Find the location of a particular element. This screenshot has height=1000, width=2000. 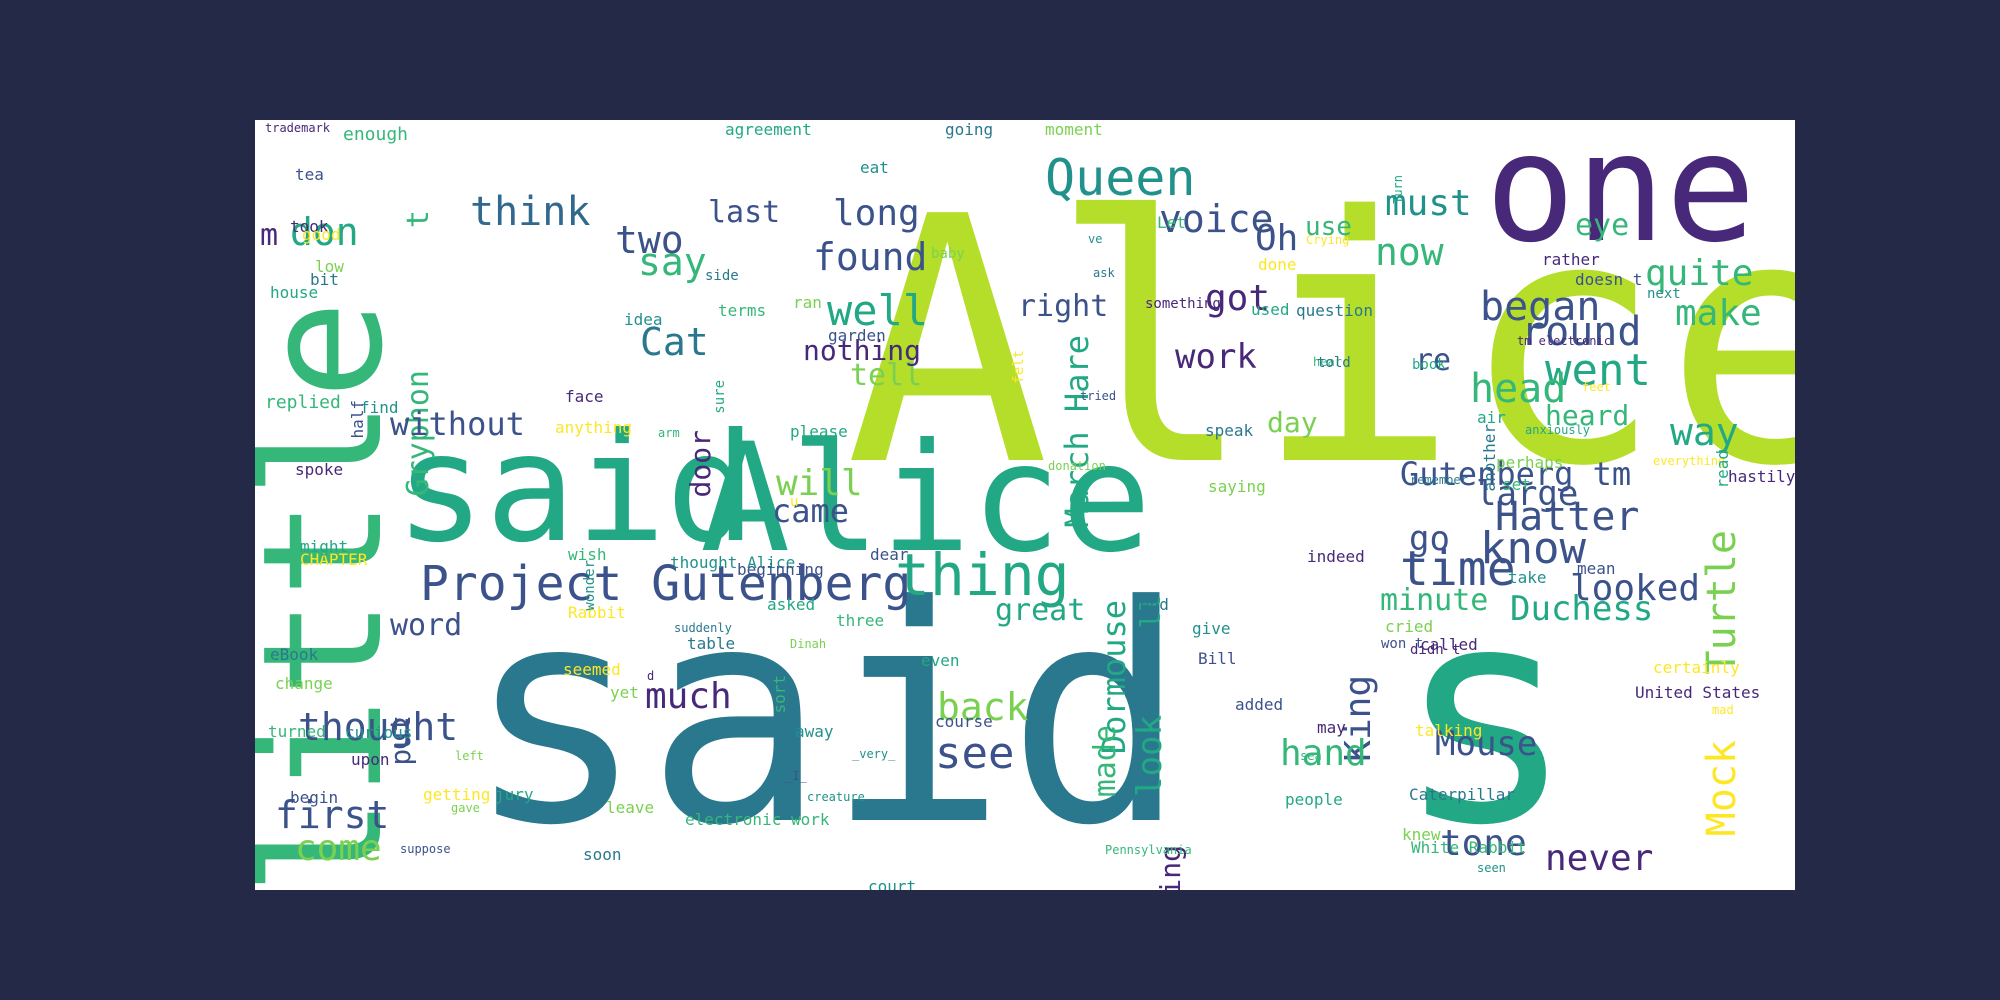

word-first: first is located at coordinates (332, 815).